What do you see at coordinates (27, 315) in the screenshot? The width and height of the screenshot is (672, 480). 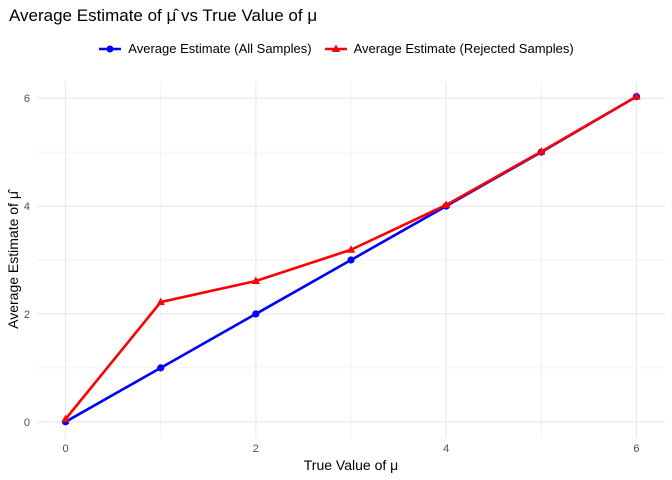 I see `y-tick-label: 2` at bounding box center [27, 315].